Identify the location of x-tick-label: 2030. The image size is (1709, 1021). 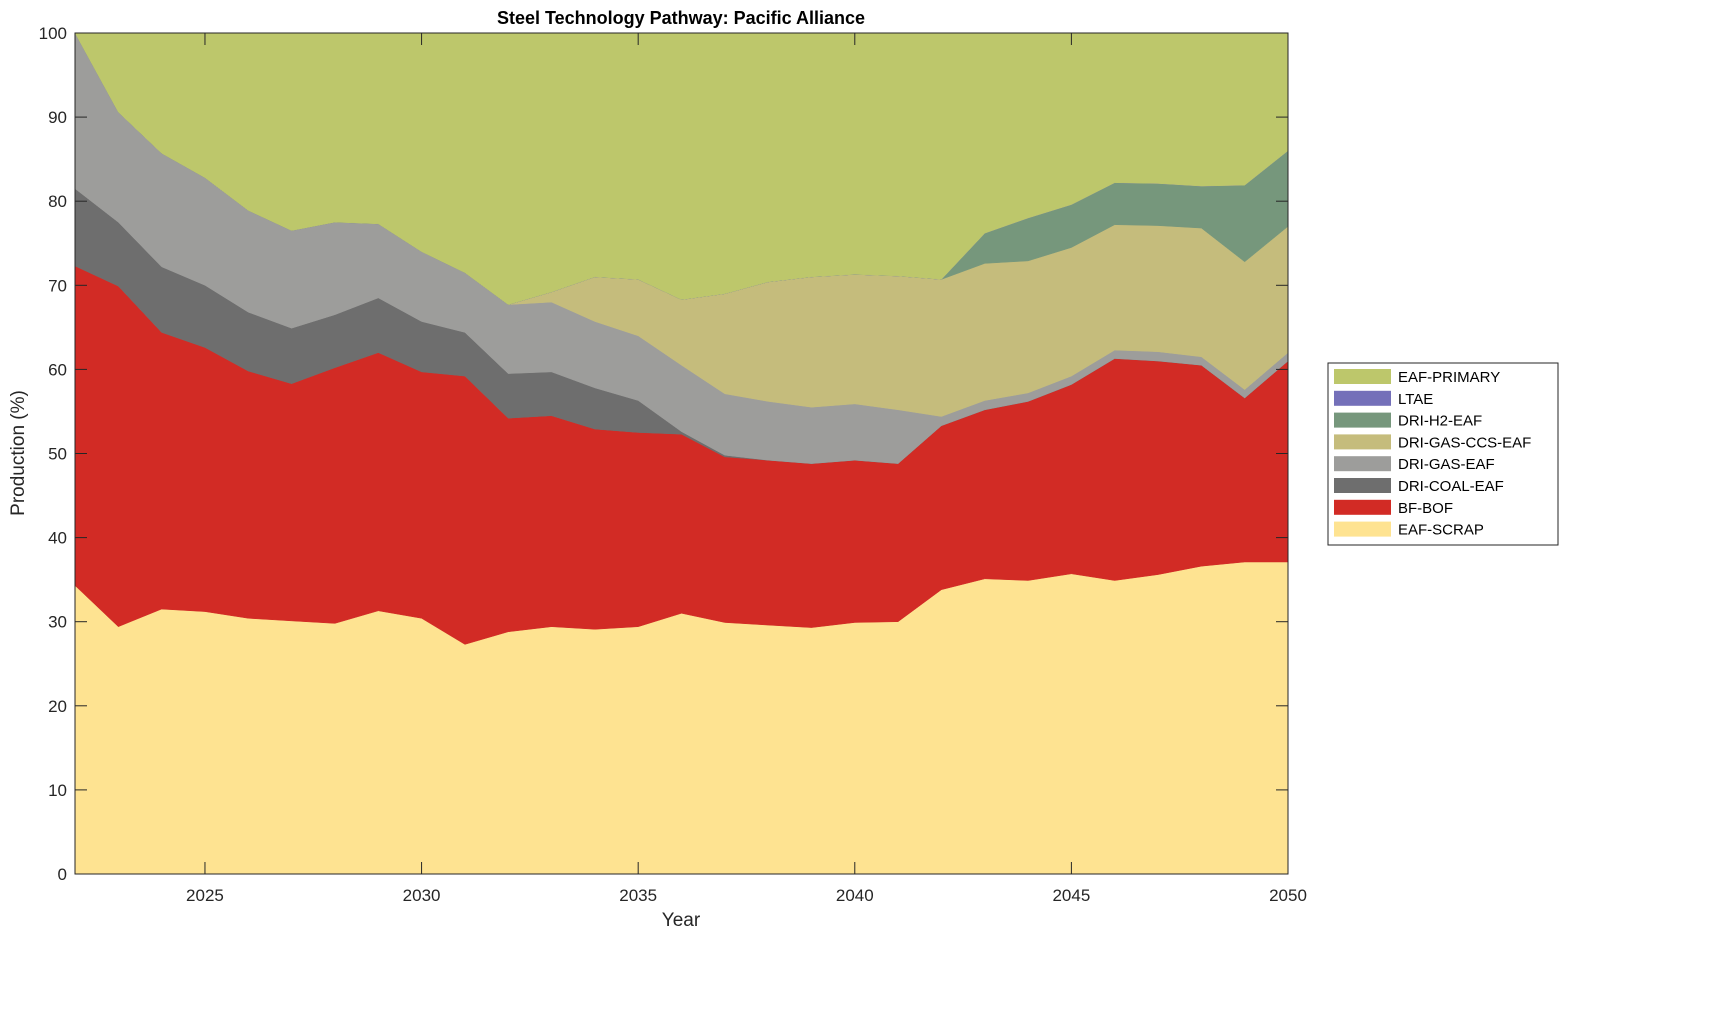
(422, 895).